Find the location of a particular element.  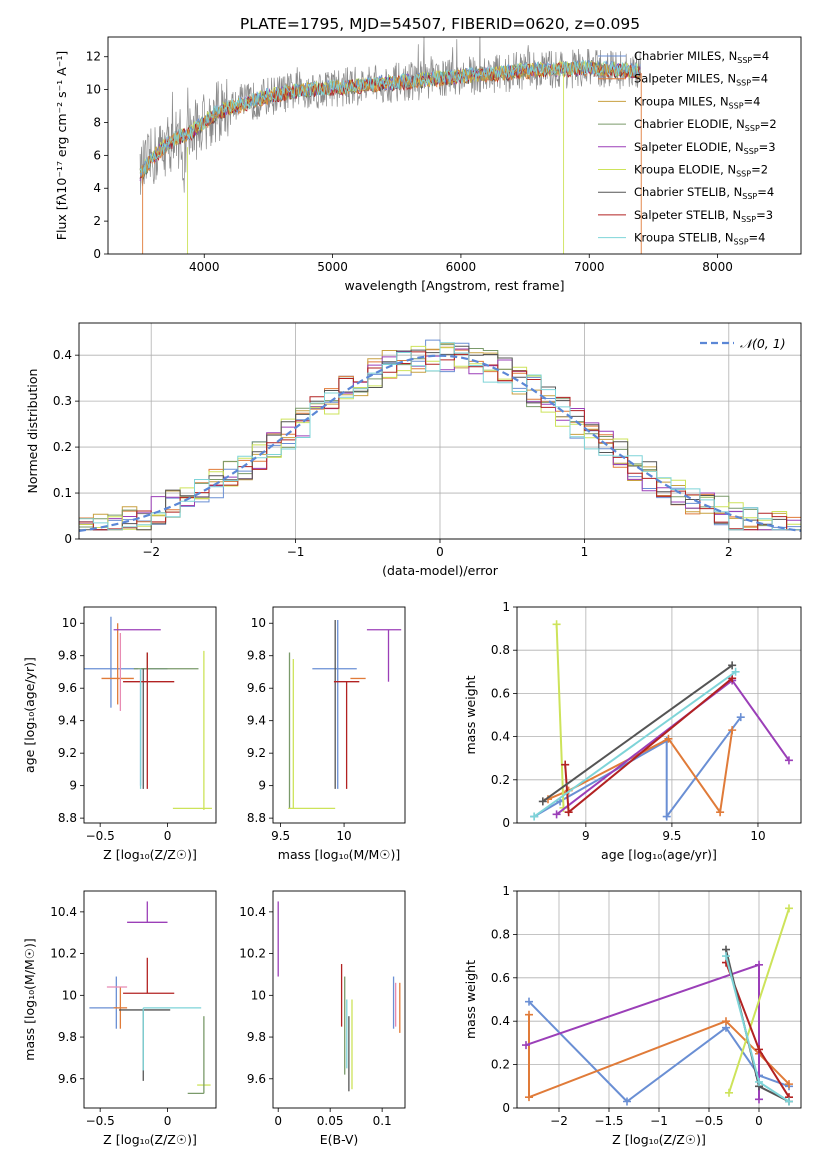

x-axis-label: (data-model)/error is located at coordinates (440, 570).